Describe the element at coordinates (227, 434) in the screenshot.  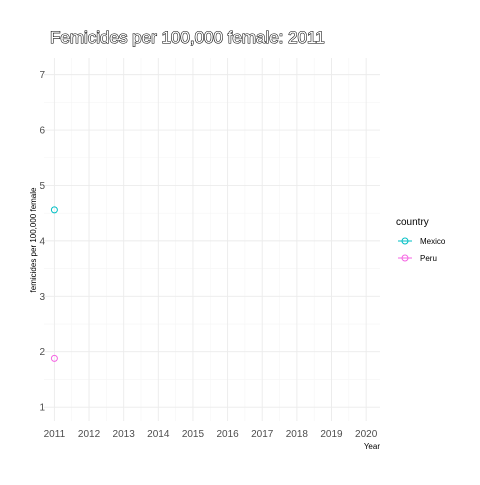
I see `x-tick-label: 2016` at that location.